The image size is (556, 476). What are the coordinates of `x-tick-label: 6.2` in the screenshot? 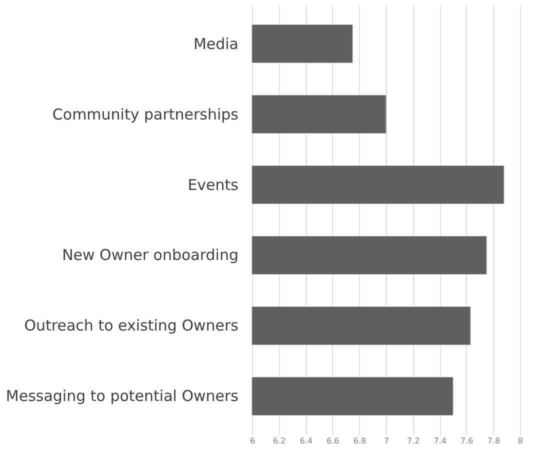 It's located at (279, 441).